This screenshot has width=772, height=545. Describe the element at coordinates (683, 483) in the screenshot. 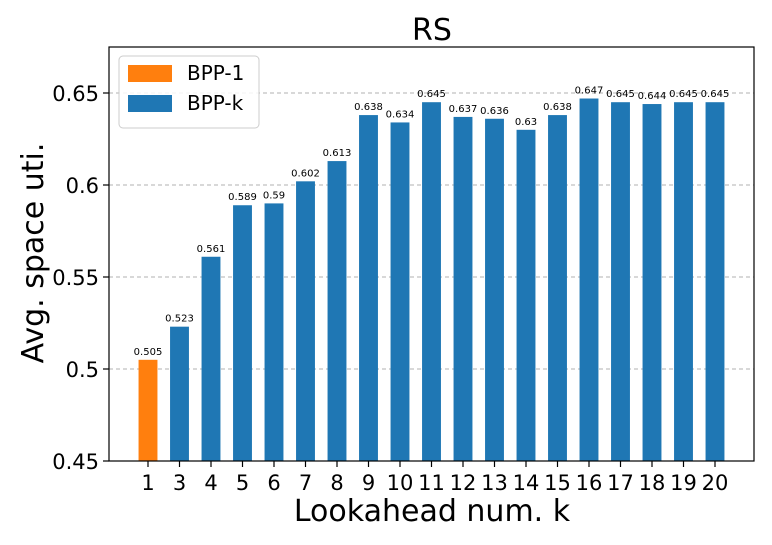

I see `x-tick-label: 19` at that location.